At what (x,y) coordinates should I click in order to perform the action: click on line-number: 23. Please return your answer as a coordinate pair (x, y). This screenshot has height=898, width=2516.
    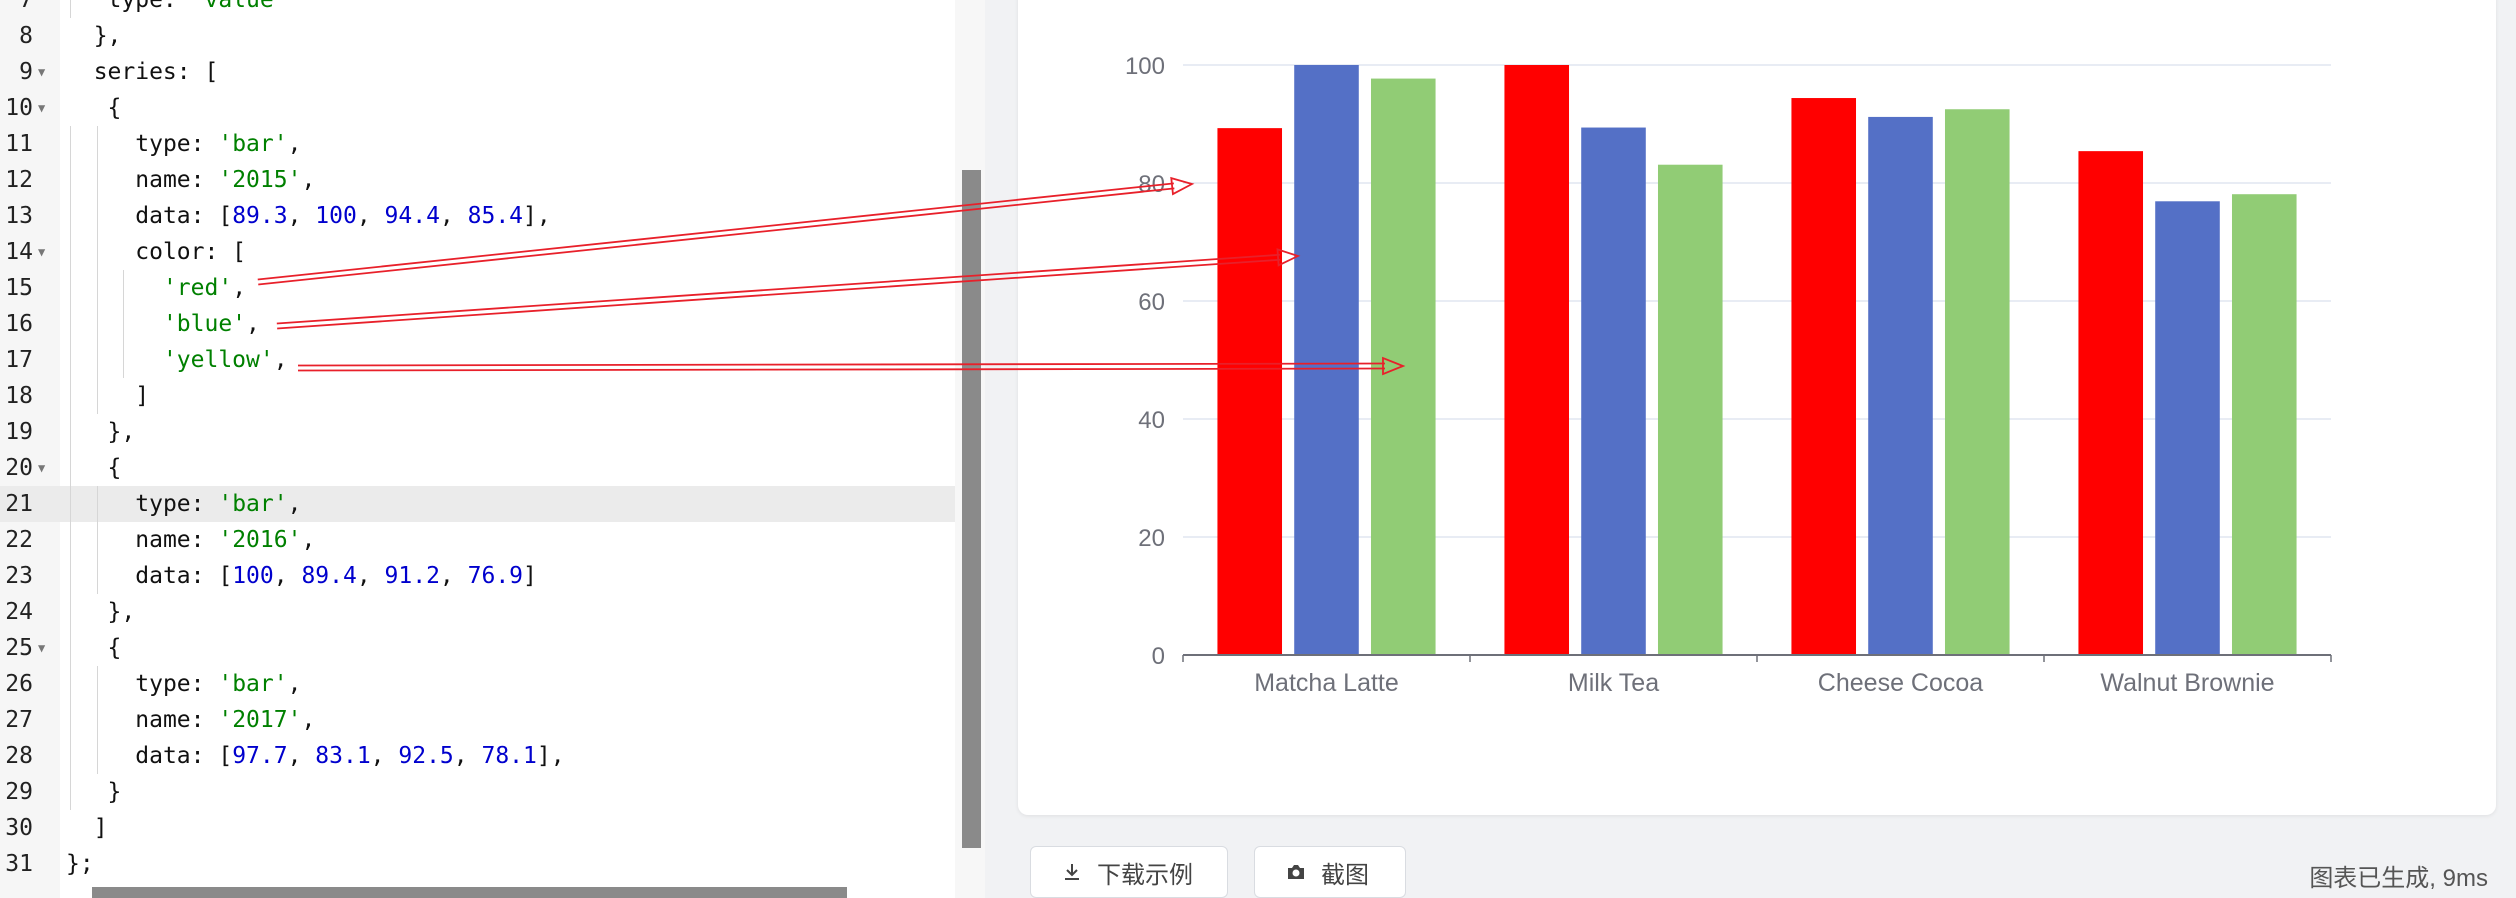
    Looking at the image, I should click on (19, 576).